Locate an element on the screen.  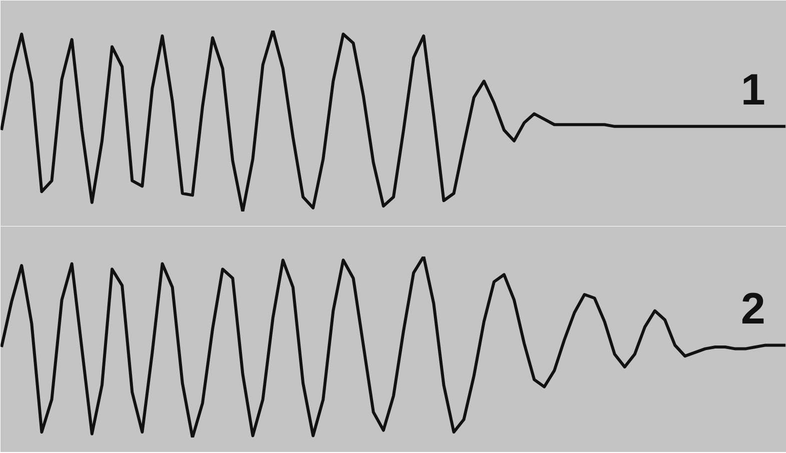
series-label: 2 is located at coordinates (753, 309).